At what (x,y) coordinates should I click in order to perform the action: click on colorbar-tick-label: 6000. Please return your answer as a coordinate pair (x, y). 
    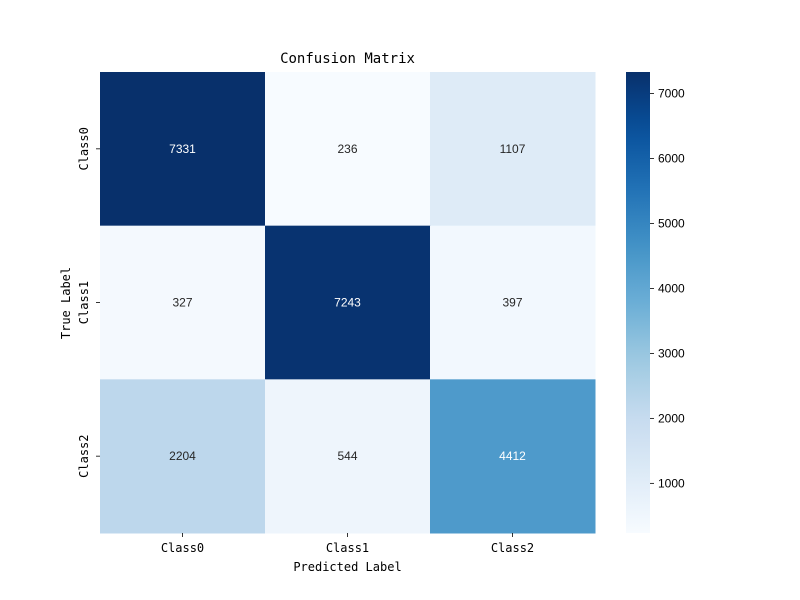
    Looking at the image, I should click on (671, 158).